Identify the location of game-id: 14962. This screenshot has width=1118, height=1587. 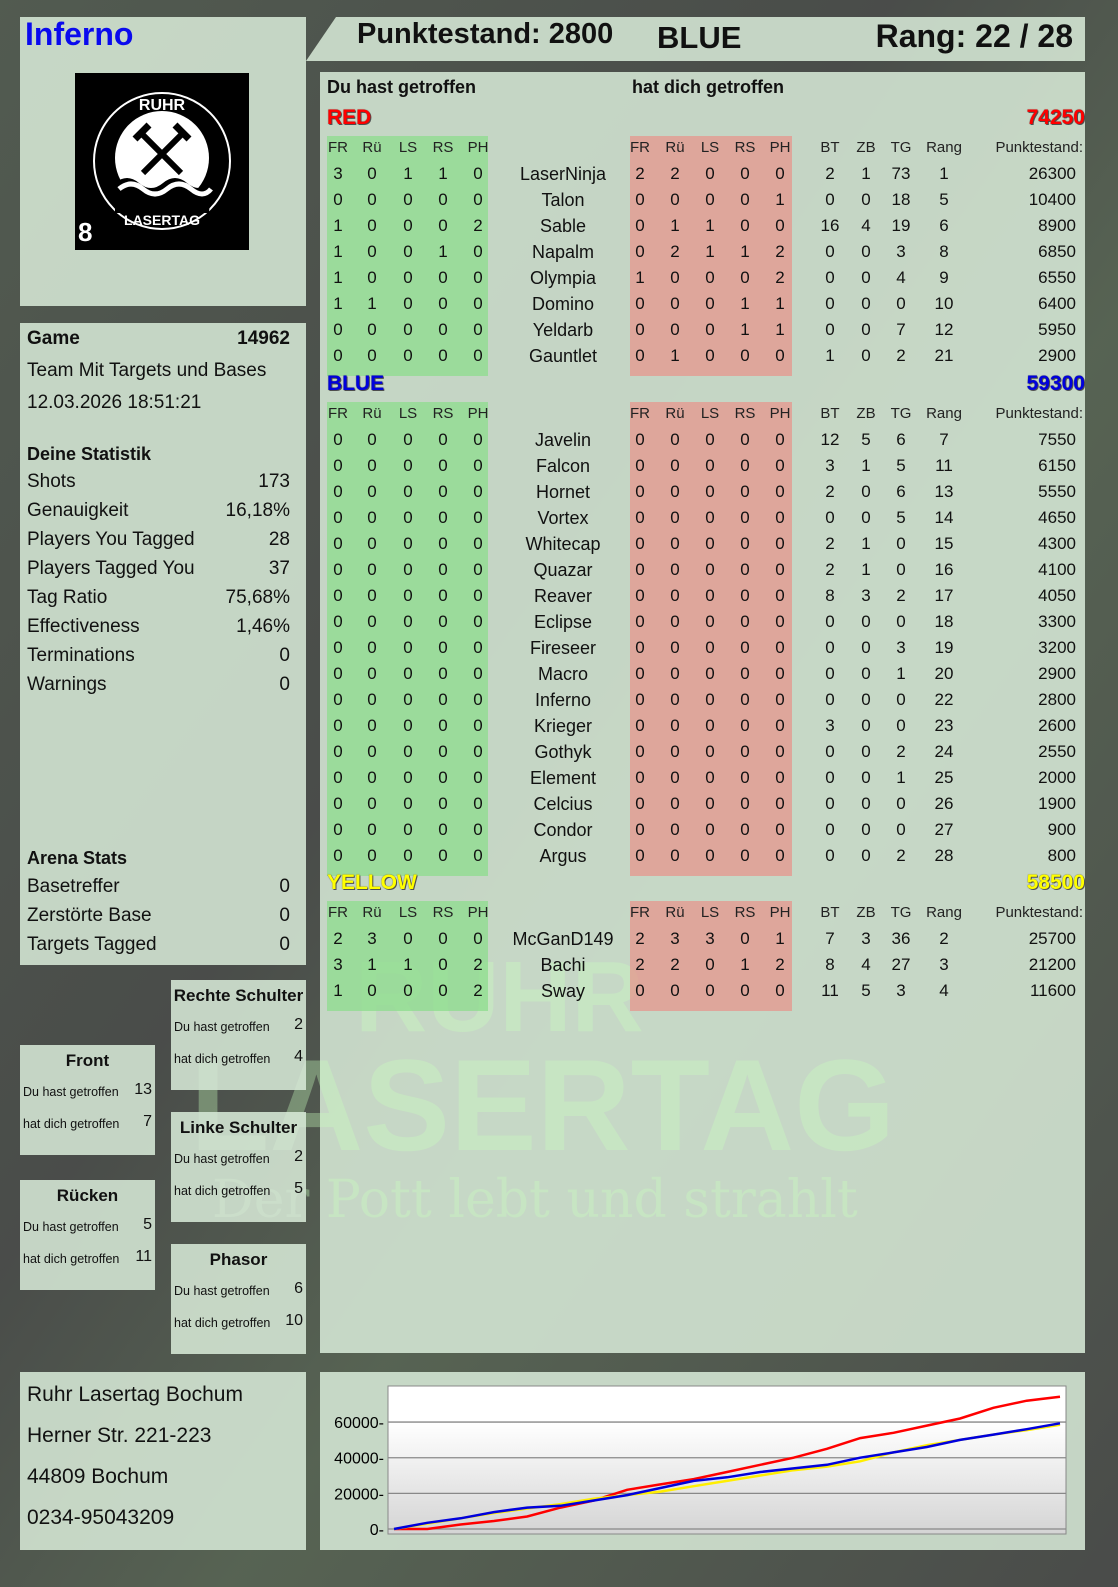
(263, 338).